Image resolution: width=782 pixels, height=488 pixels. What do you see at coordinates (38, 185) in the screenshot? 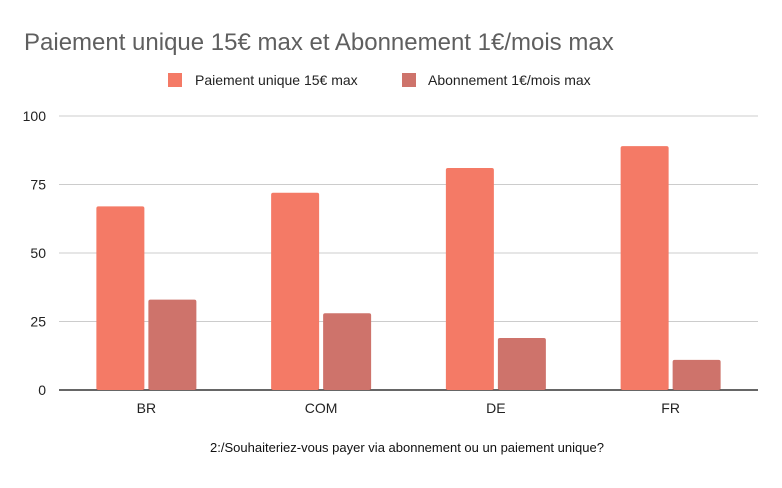
I see `y-tick-label-75: 75` at bounding box center [38, 185].